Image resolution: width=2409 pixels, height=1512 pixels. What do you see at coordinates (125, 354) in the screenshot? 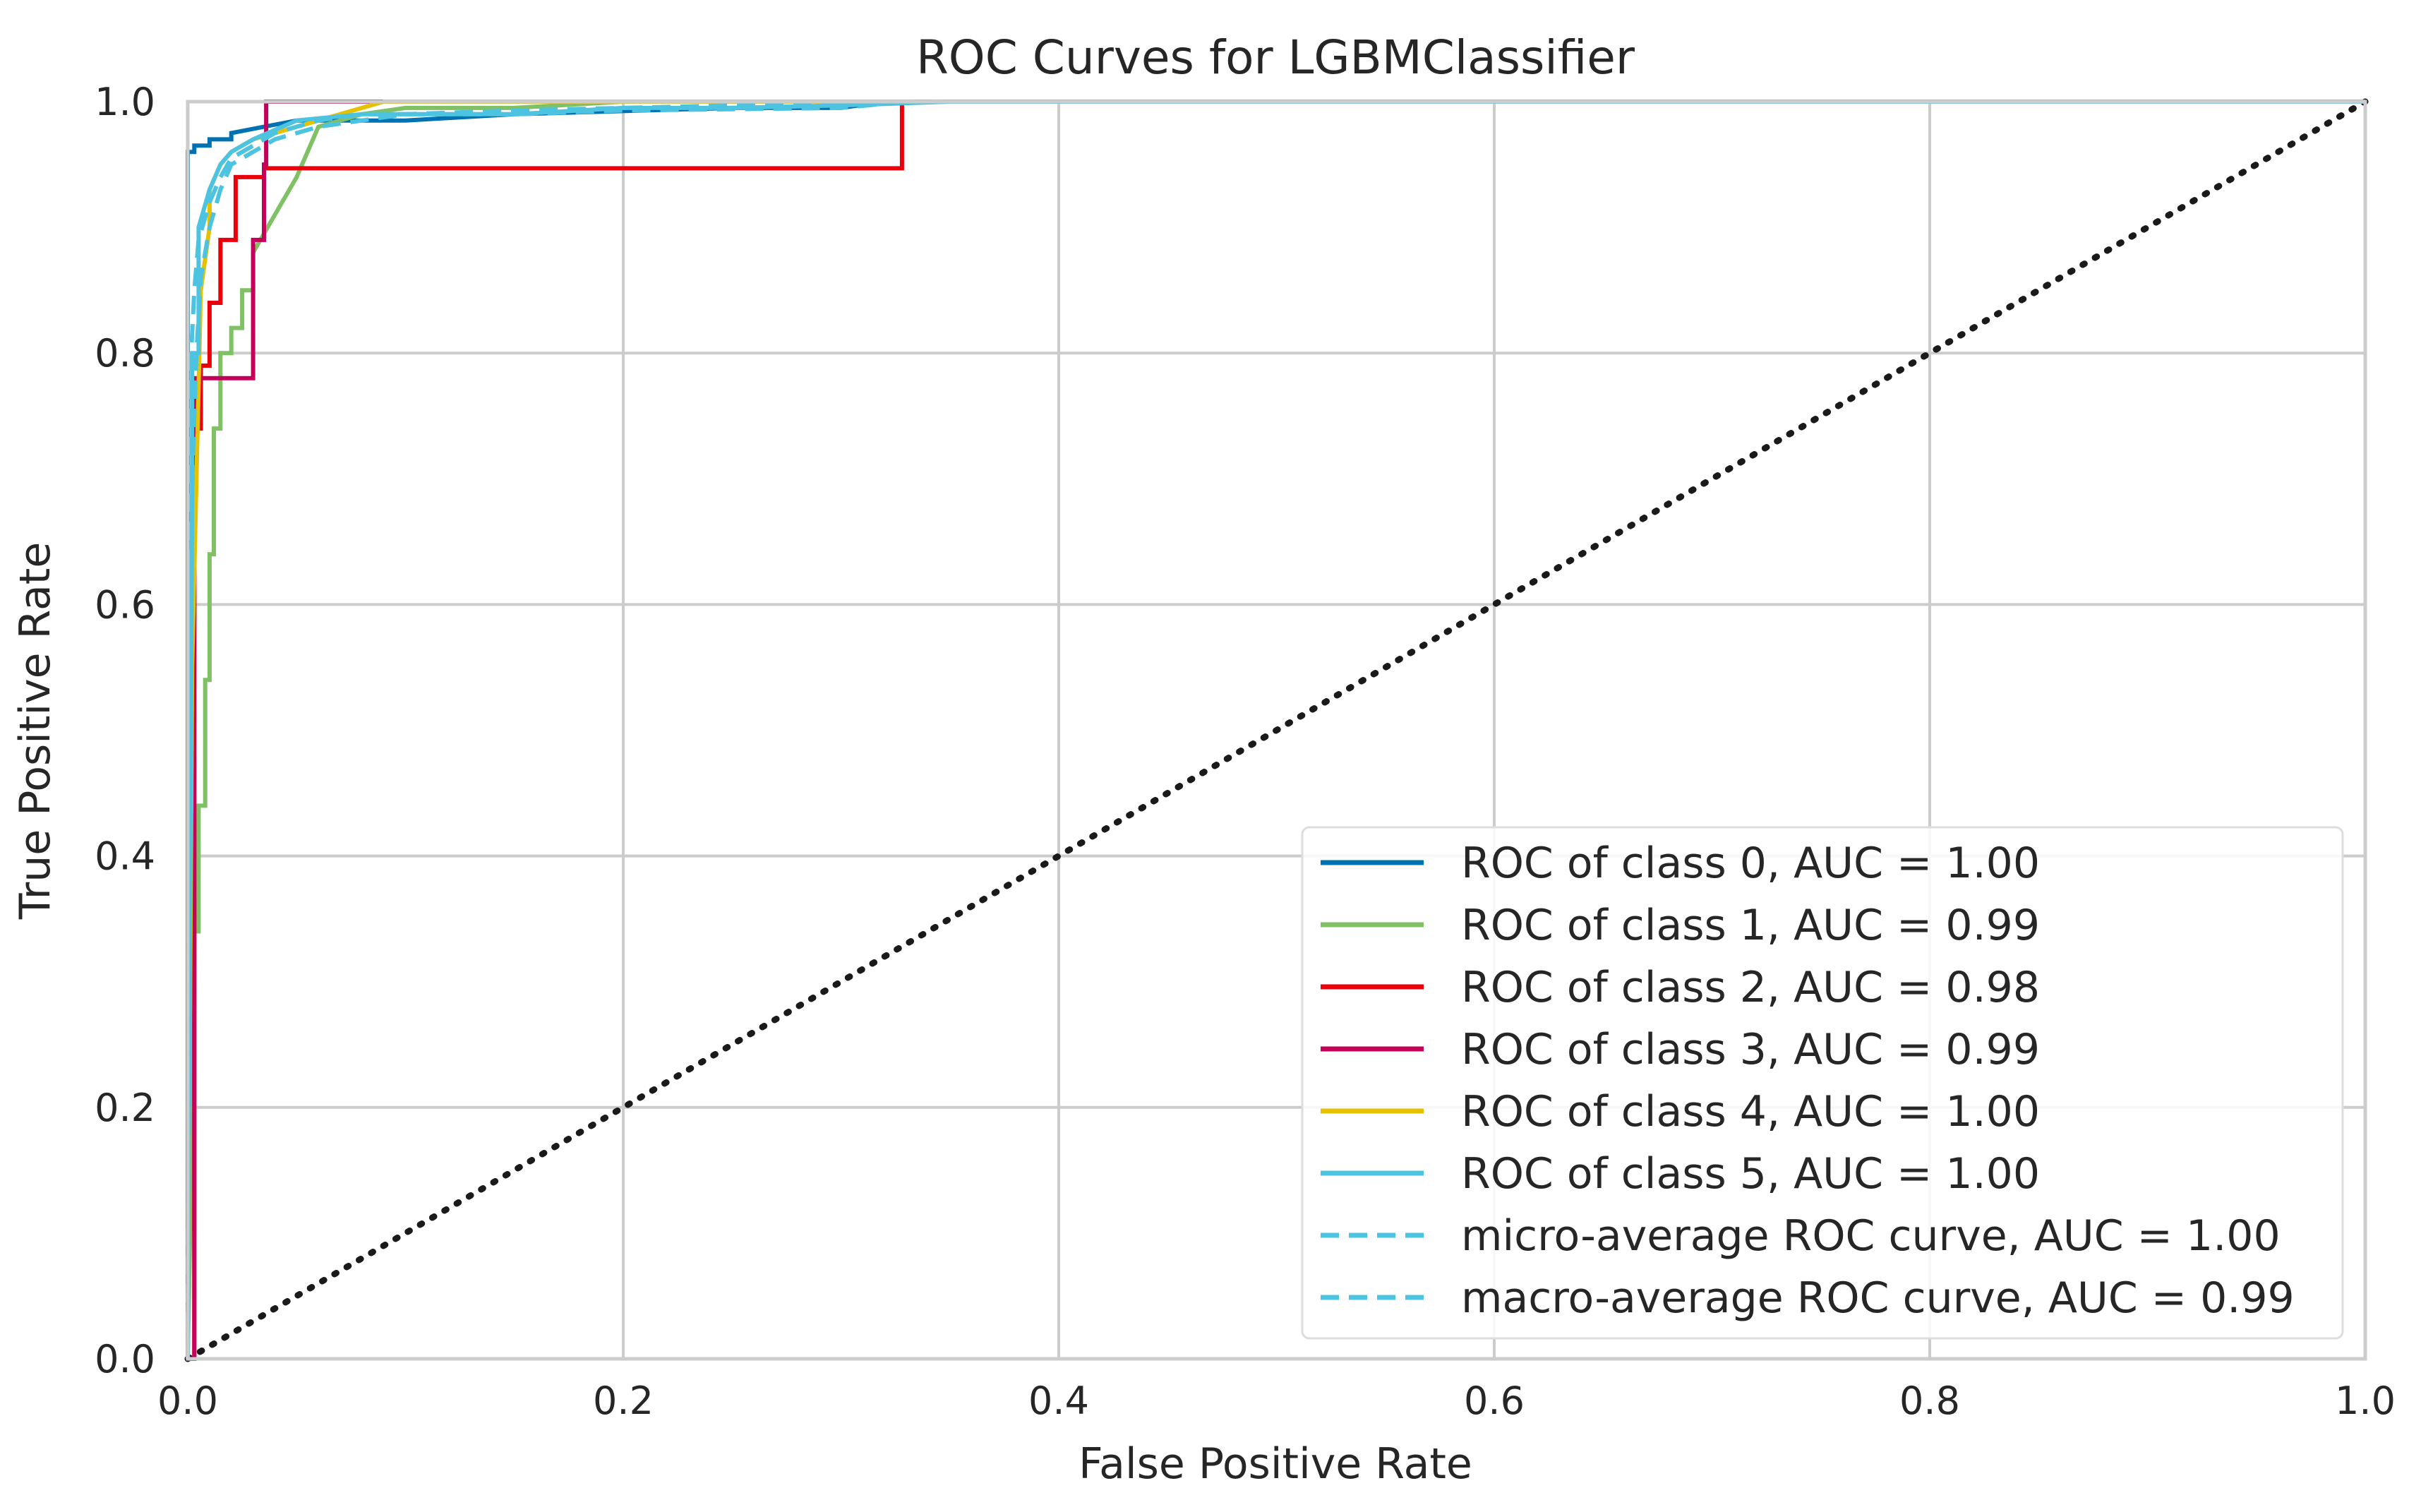
I see `y-tick-label: 0.8` at bounding box center [125, 354].